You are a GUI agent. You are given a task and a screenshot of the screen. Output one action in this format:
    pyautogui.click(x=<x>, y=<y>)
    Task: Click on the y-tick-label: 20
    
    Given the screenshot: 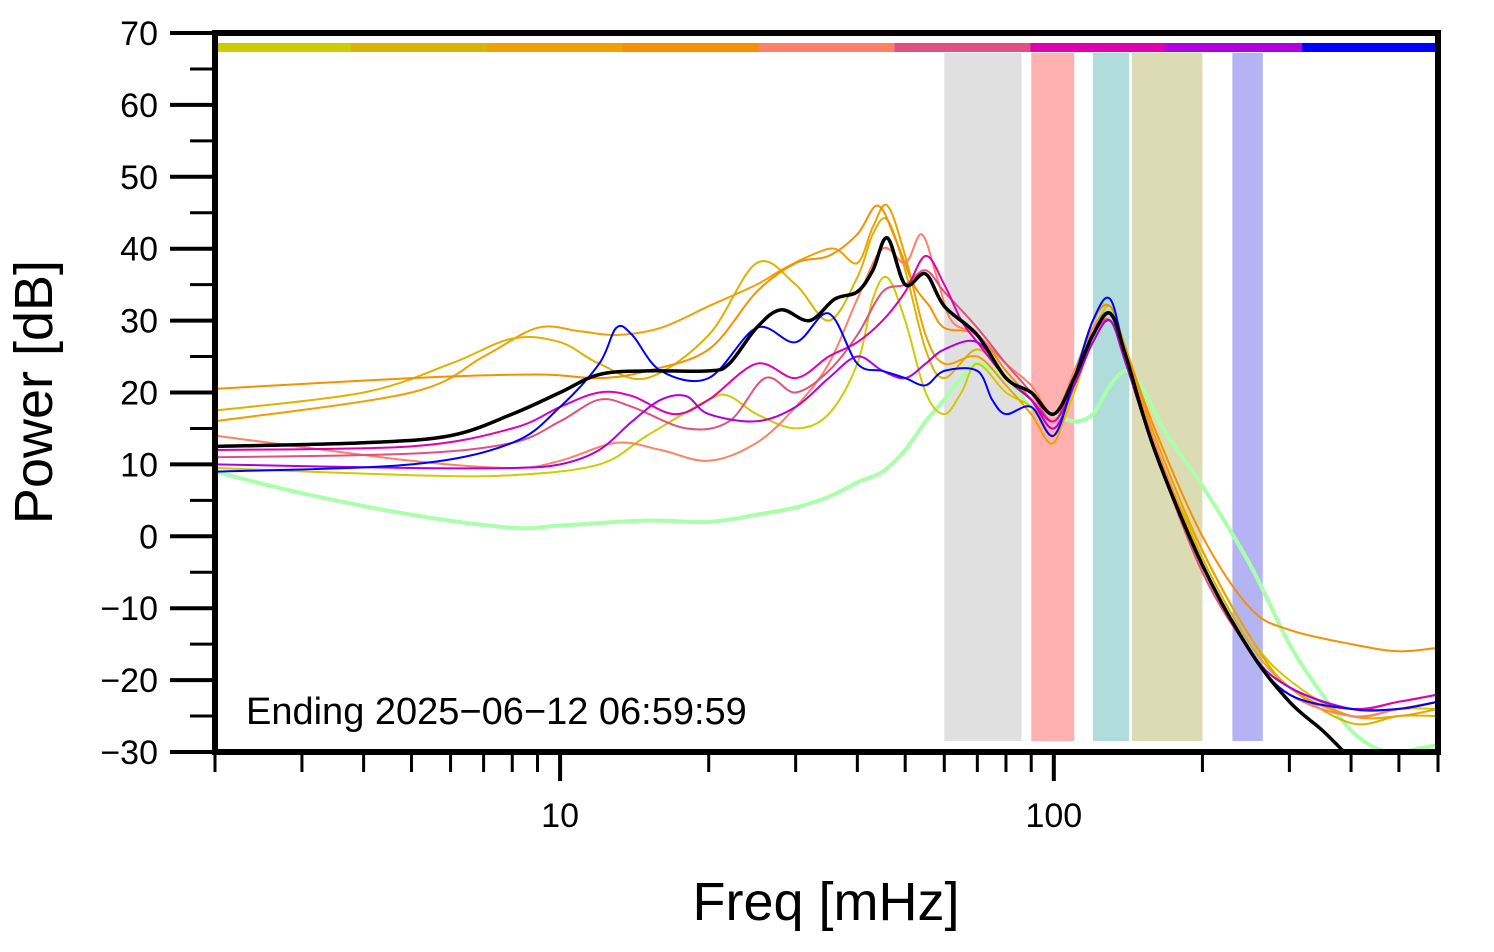 What is the action you would take?
    pyautogui.click(x=139, y=394)
    